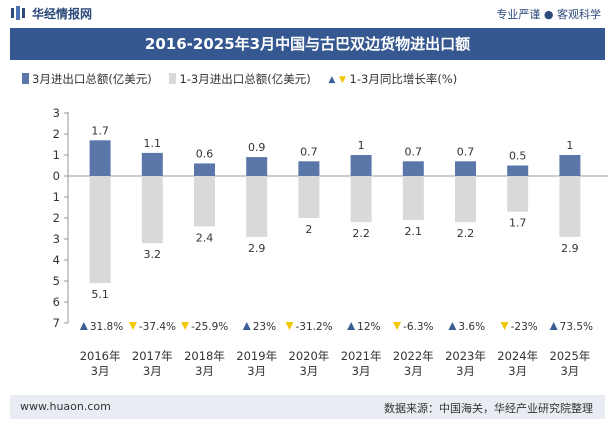 This screenshot has height=427, width=615. Describe the element at coordinates (403, 79) in the screenshot. I see `legend-label-growth: 1-3月同比增长率(%)` at that location.